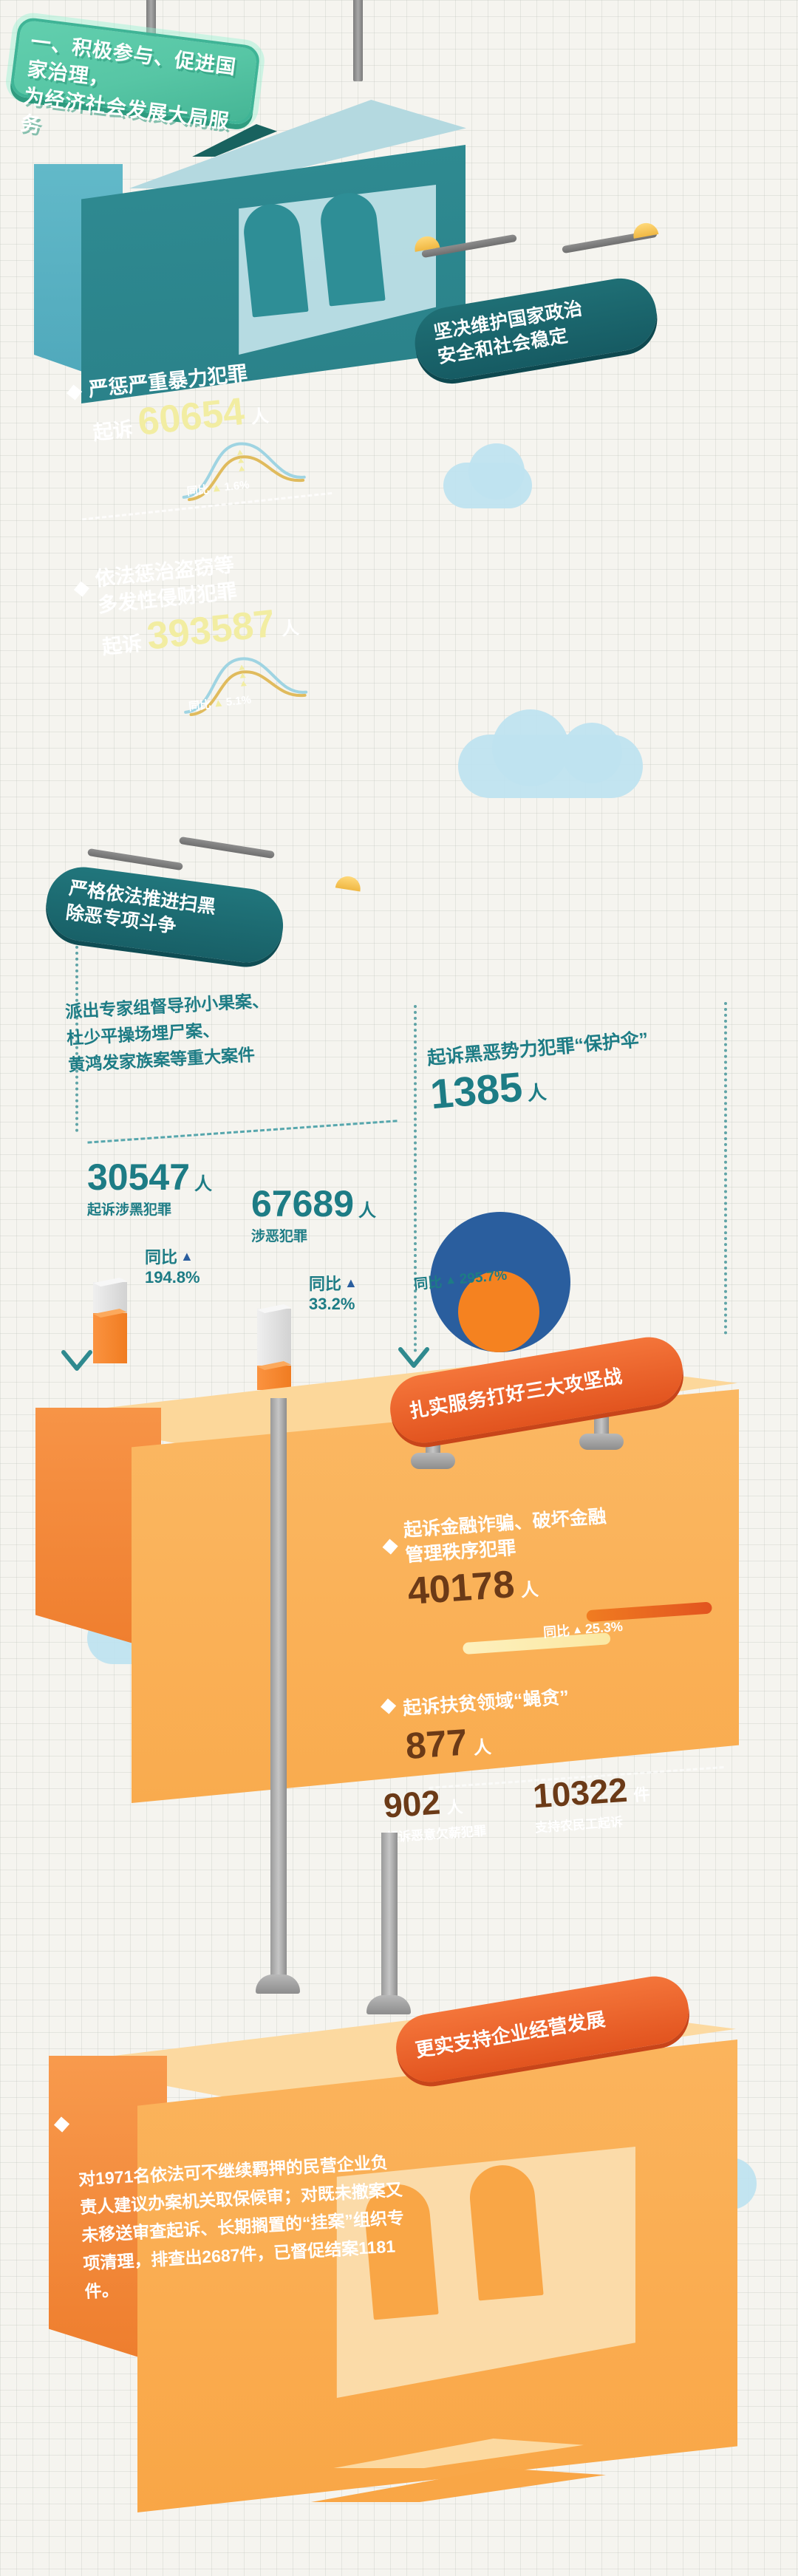 Image resolution: width=798 pixels, height=2576 pixels. Describe the element at coordinates (349, 883) in the screenshot. I see `badge2-knob-far` at that location.